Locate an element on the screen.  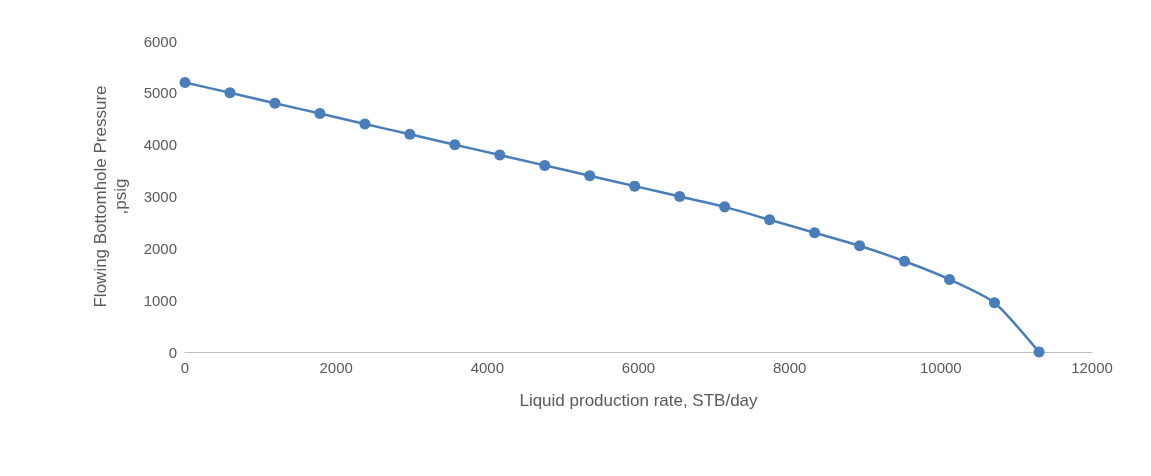
y-tick-label: 0 is located at coordinates (172, 352).